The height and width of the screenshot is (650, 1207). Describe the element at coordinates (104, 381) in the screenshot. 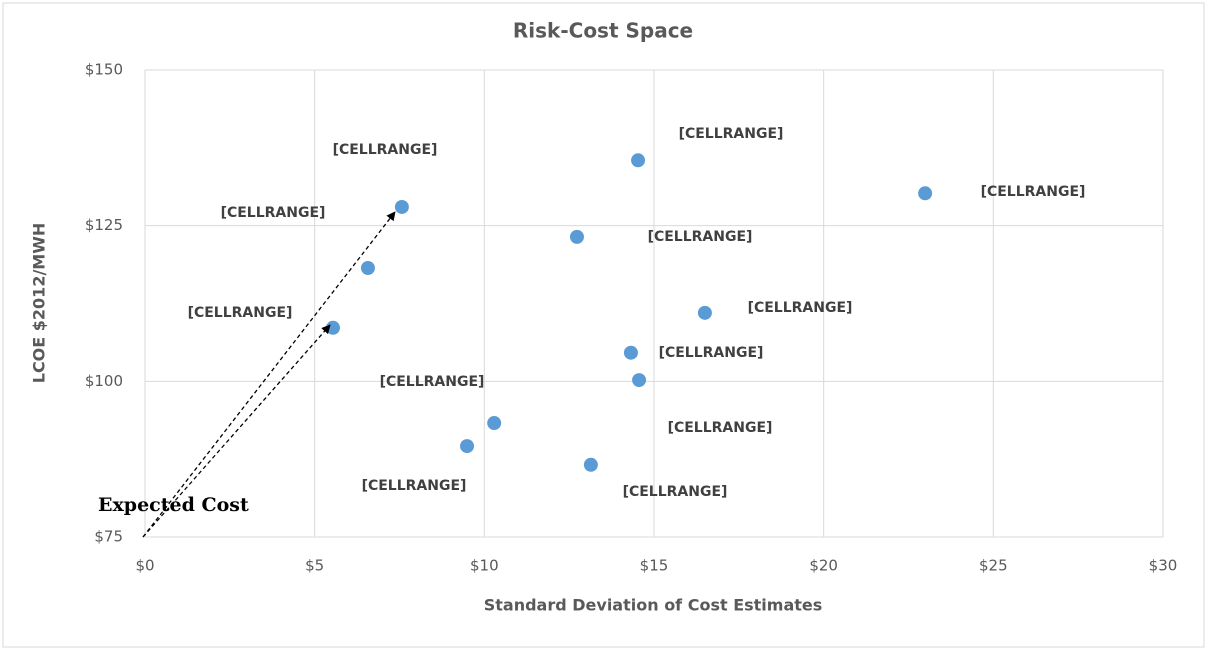

I see `y-tick-label: $100` at that location.